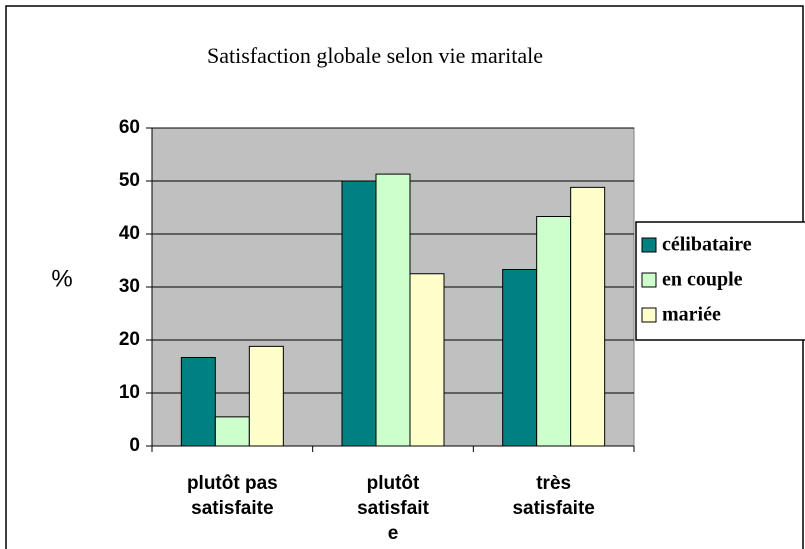  Describe the element at coordinates (129, 180) in the screenshot. I see `y-tick-label: 50` at that location.